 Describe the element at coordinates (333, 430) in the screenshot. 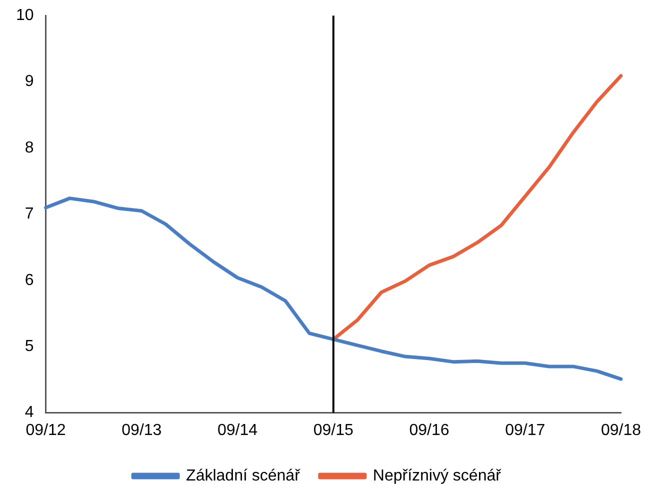

I see `x-tick-label: 09/15` at that location.